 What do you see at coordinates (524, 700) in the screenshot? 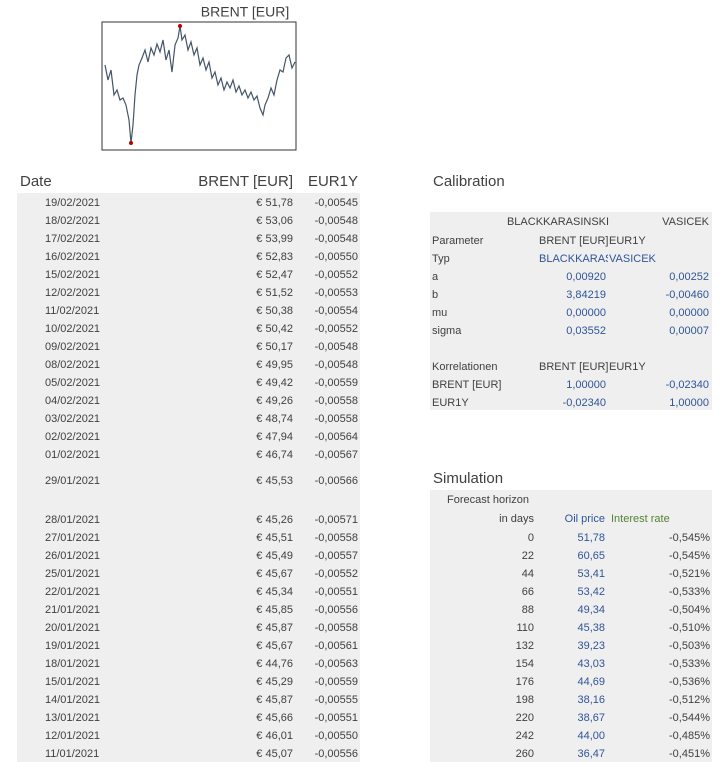
I see `horizon-cell: 198` at bounding box center [524, 700].